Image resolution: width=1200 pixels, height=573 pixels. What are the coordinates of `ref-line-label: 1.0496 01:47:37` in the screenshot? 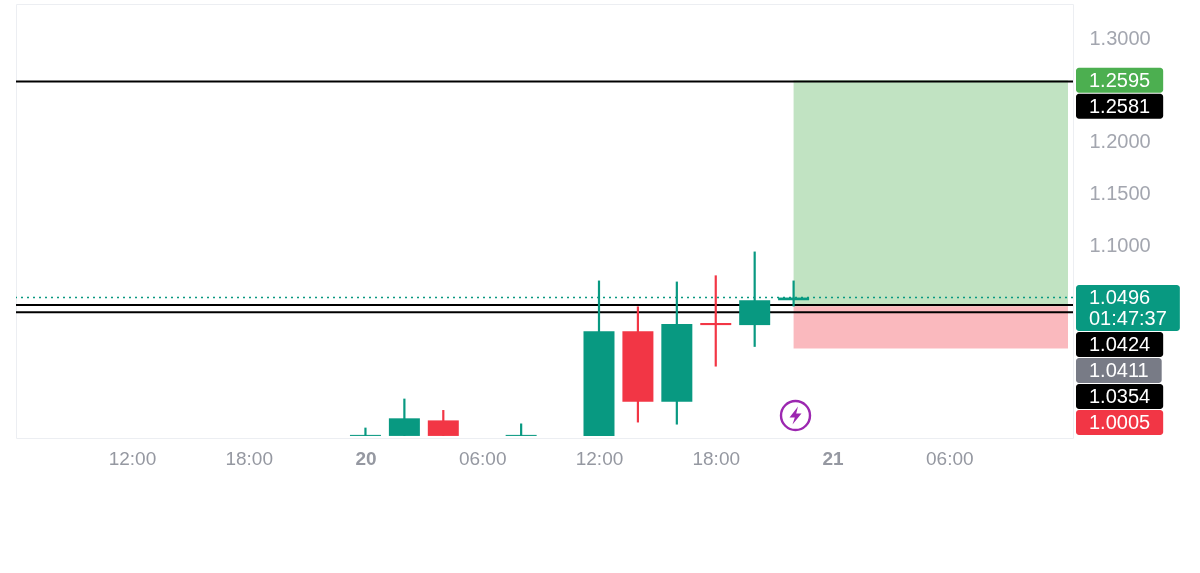 It's located at (1128, 308).